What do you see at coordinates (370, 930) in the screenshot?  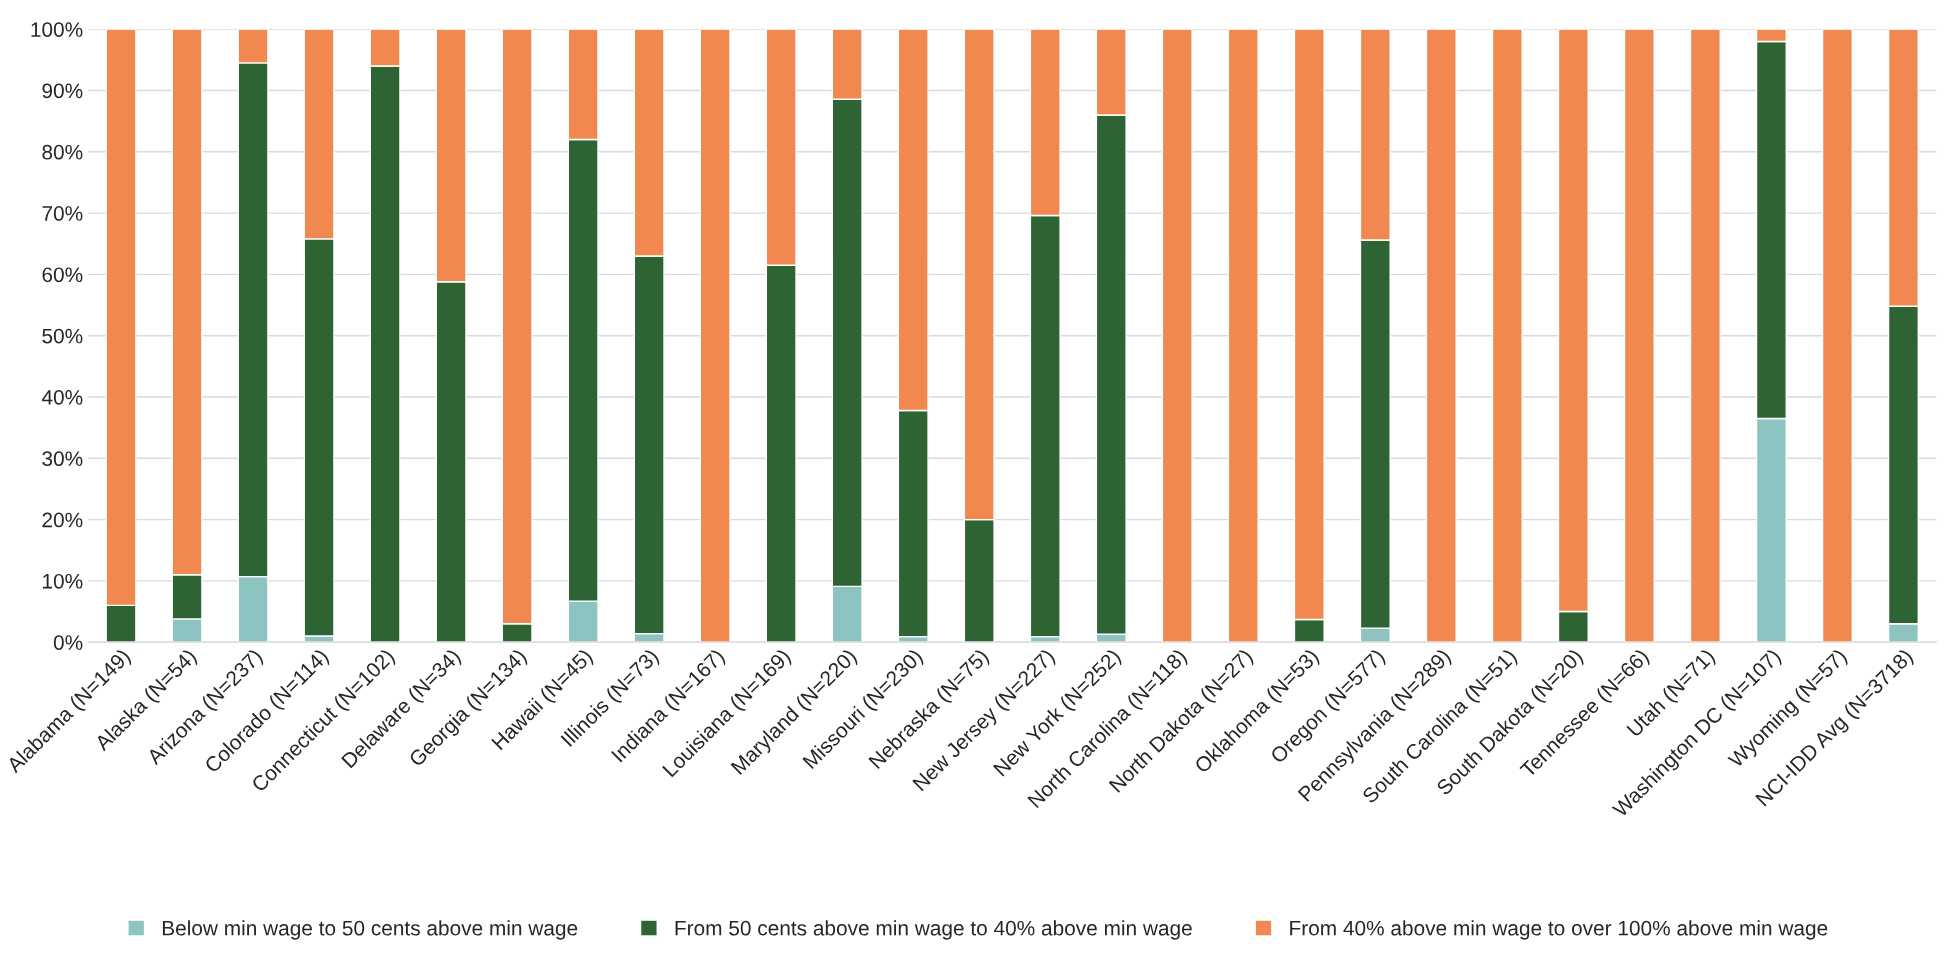 I see `legend-label: Below min wage to 50 cents above min wage` at bounding box center [370, 930].